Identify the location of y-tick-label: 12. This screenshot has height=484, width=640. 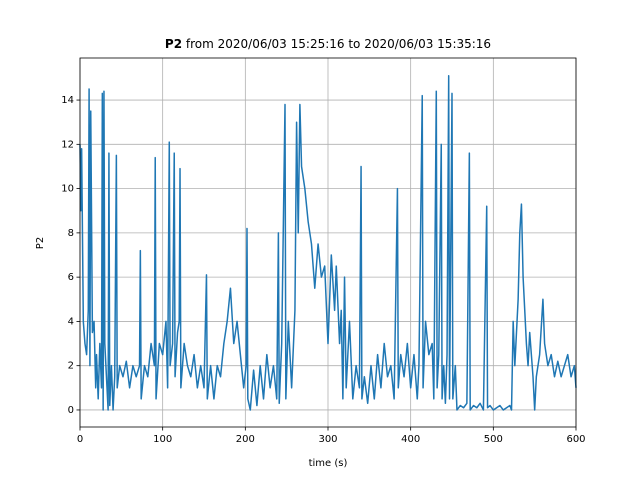
(67, 144).